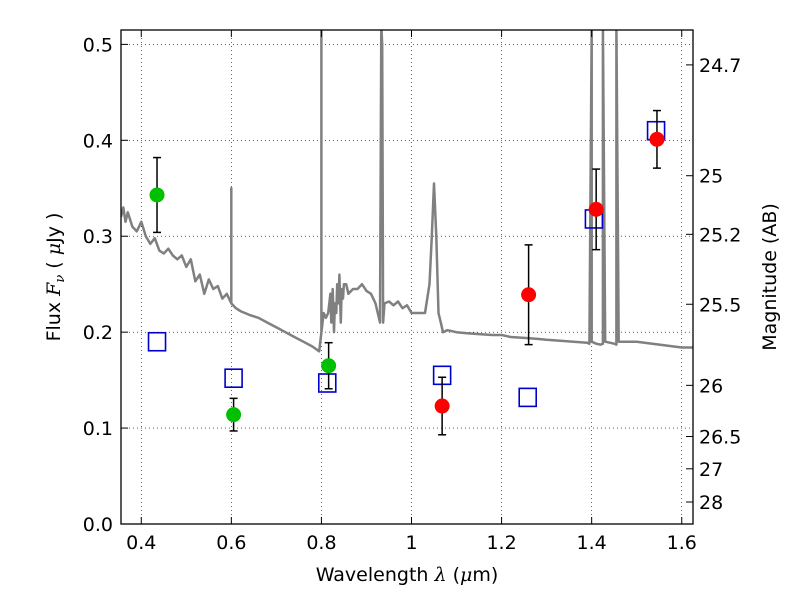 The image size is (800, 600). Describe the element at coordinates (720, 66) in the screenshot. I see `y2-tick-label: 24.7` at that location.